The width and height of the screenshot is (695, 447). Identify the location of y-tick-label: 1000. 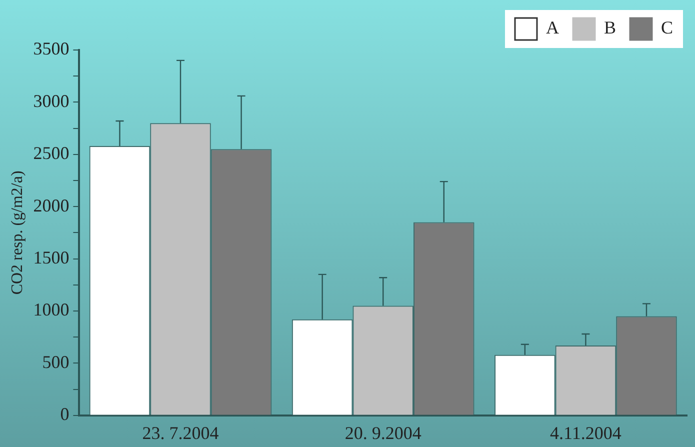
(51, 310).